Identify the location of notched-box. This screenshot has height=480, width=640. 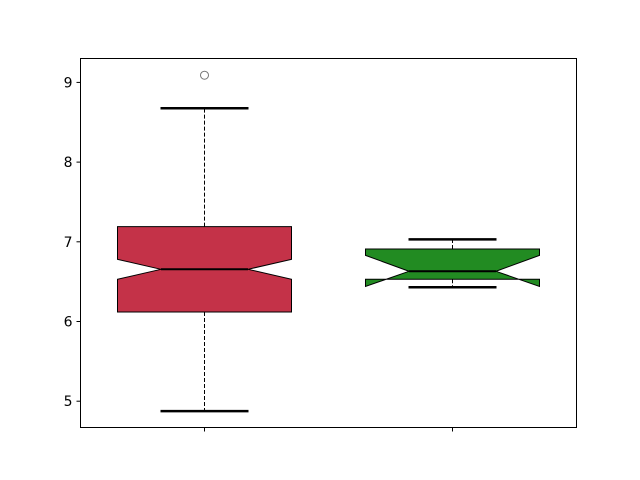
(452, 268).